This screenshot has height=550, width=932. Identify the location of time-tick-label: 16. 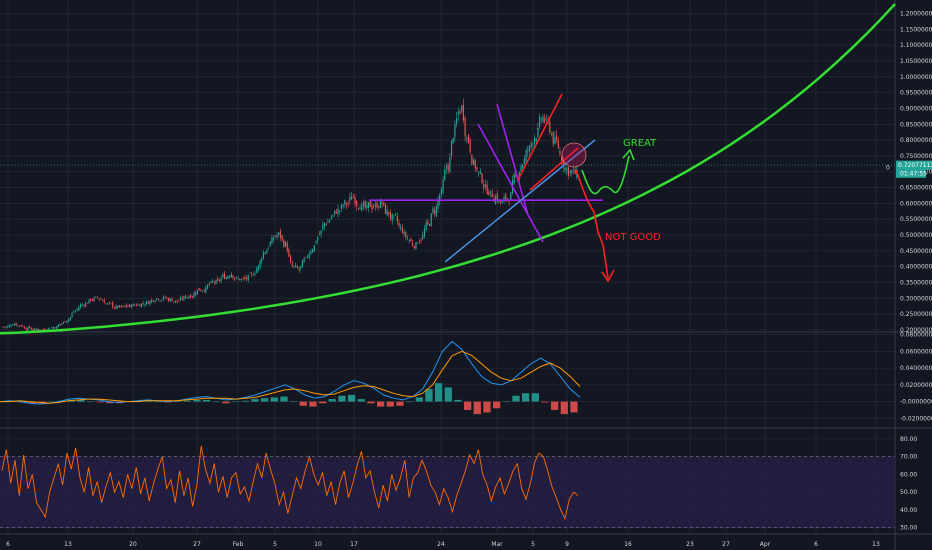
(628, 544).